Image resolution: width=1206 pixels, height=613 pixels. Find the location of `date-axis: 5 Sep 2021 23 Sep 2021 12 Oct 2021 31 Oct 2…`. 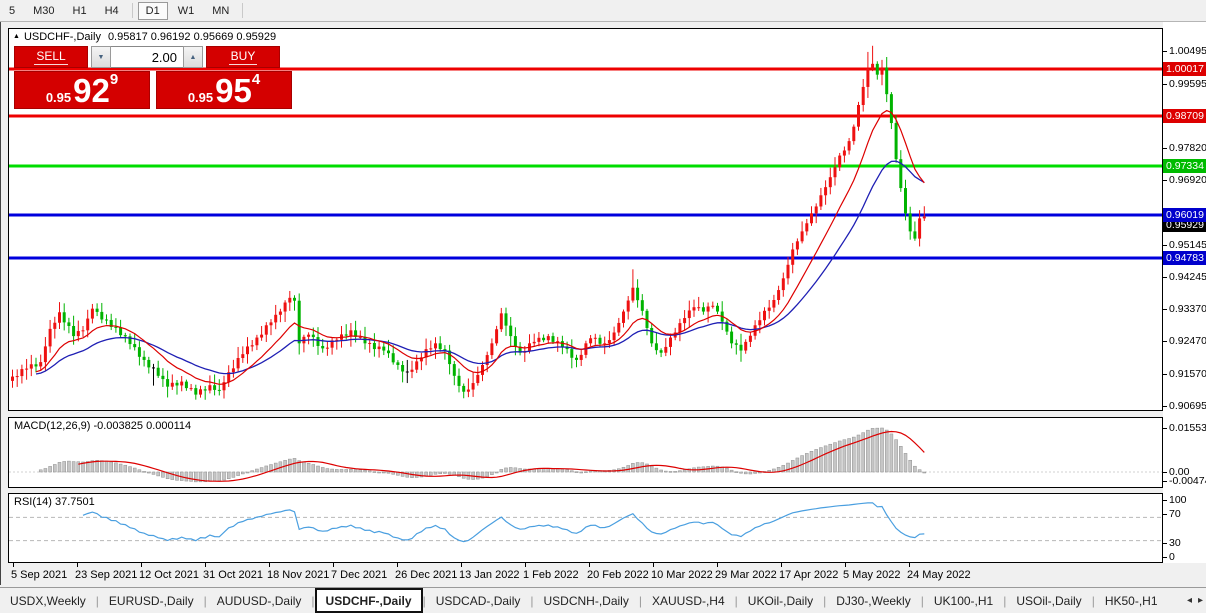

date-axis: 5 Sep 2021 23 Sep 2021 12 Oct 2021 31 Oct 2… is located at coordinates (585, 574).